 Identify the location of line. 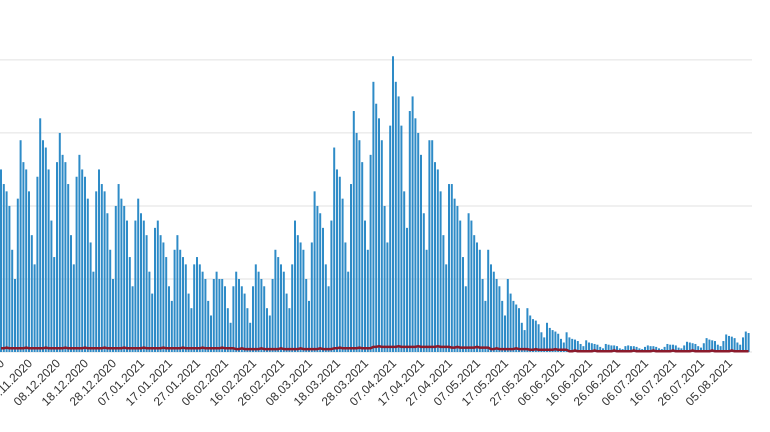
(375, 348).